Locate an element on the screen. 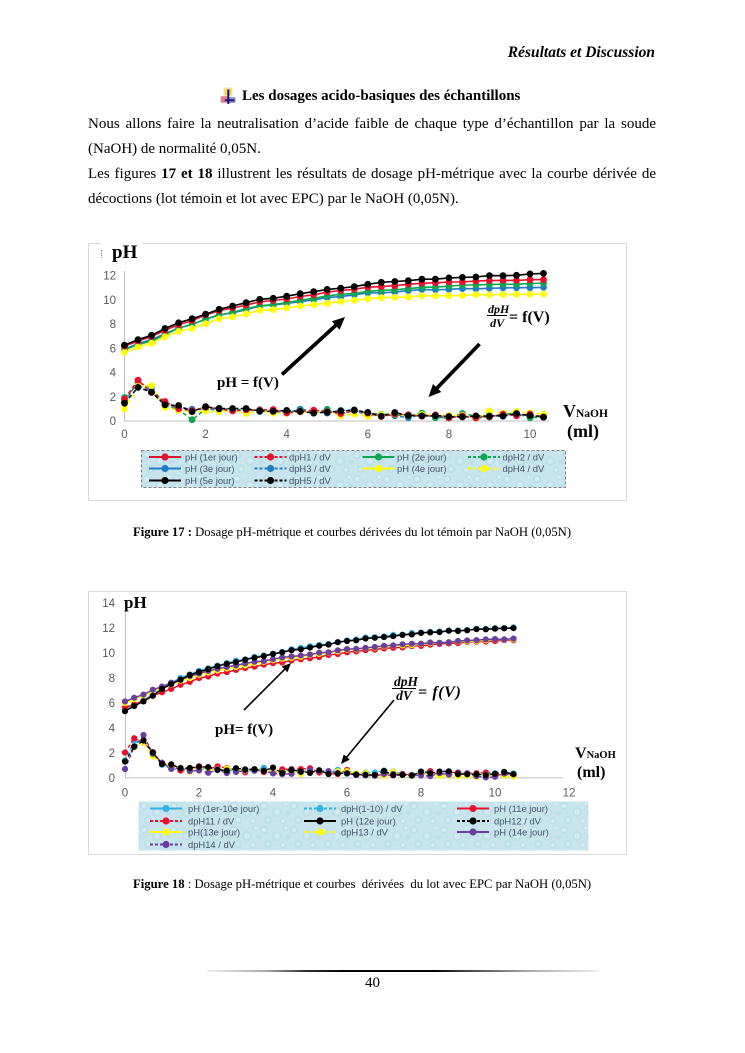 The image size is (745, 1053). svg-text: dpH2 / dV is located at coordinates (524, 457).